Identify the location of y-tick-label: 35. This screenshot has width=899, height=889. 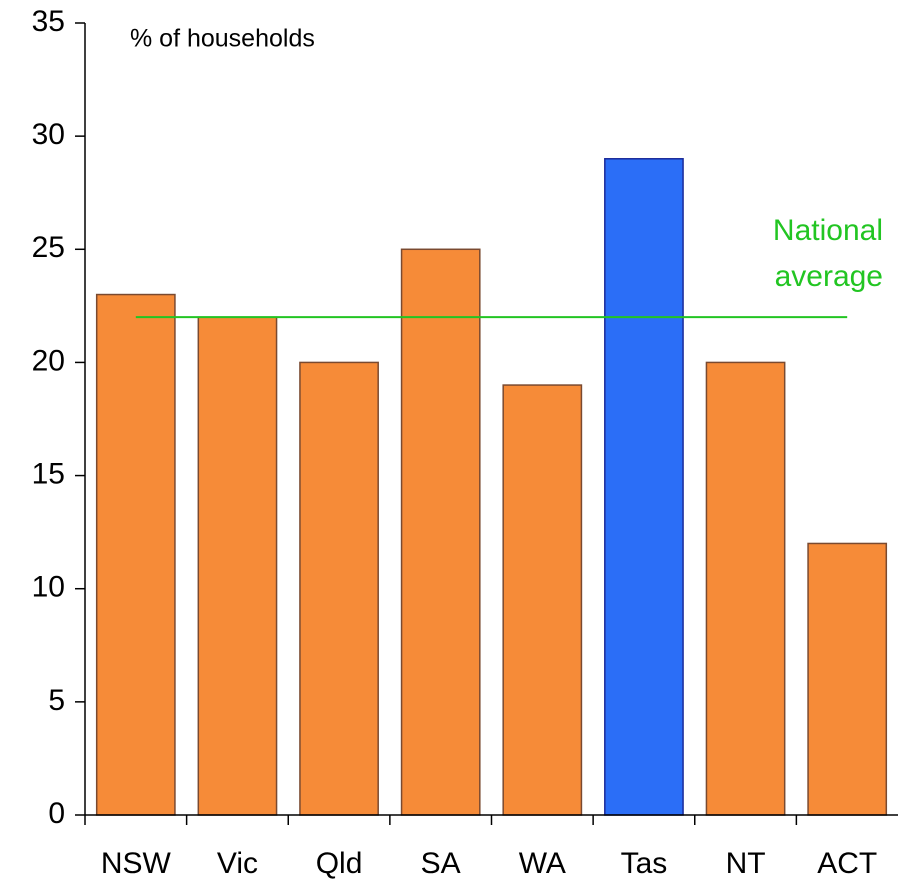
(48, 21).